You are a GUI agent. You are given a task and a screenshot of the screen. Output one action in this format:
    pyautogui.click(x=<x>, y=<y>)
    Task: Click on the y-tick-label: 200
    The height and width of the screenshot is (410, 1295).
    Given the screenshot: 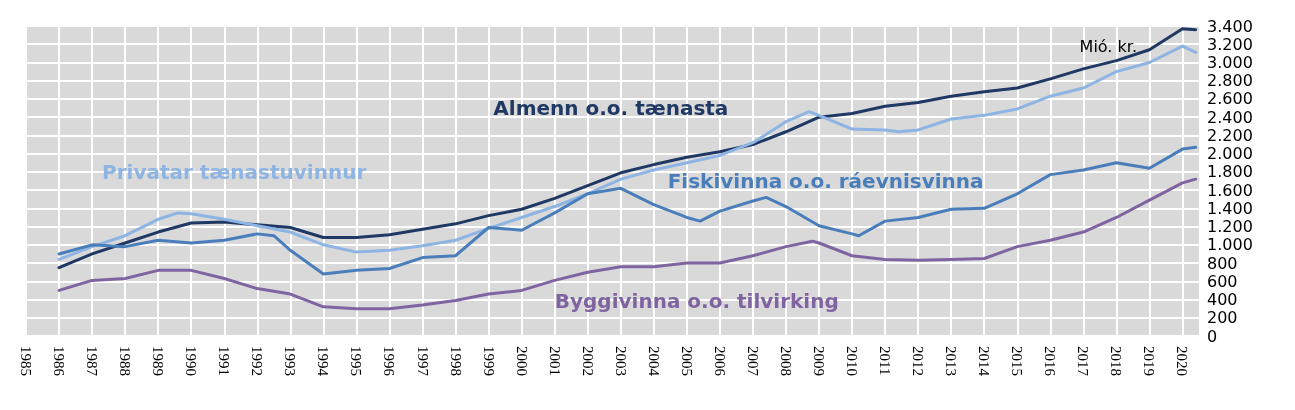 What is the action you would take?
    pyautogui.click(x=1222, y=318)
    